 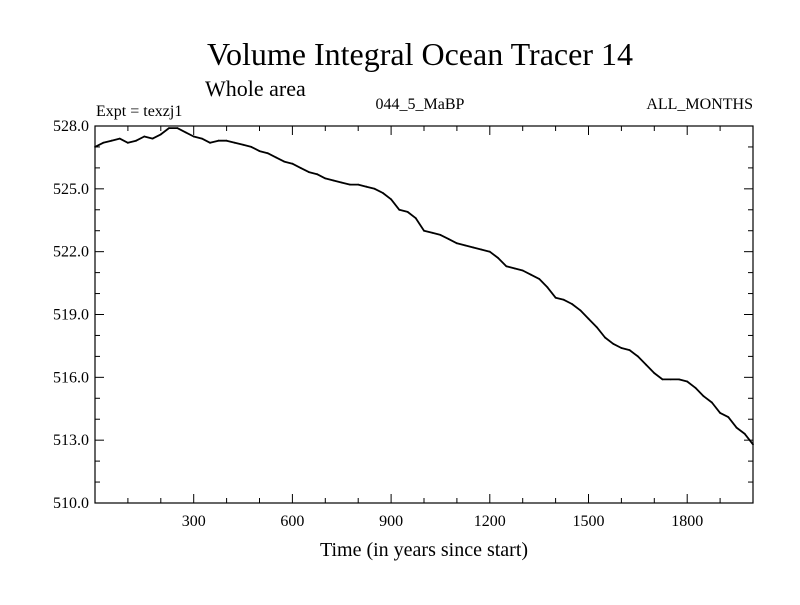 I want to click on y-tick-label: 528.0, so click(x=71, y=126).